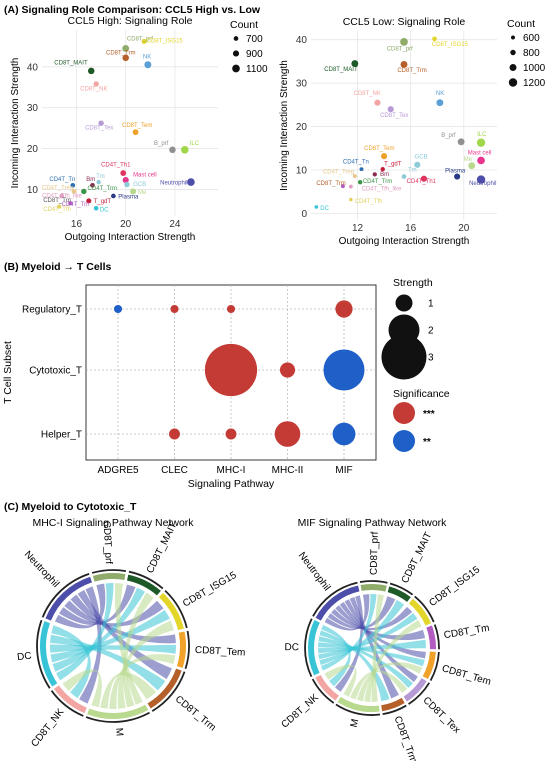 Image resolution: width=550 pixels, height=761 pixels. Describe the element at coordinates (288, 470) in the screenshot. I see `x-tick-label: MHC-II` at that location.